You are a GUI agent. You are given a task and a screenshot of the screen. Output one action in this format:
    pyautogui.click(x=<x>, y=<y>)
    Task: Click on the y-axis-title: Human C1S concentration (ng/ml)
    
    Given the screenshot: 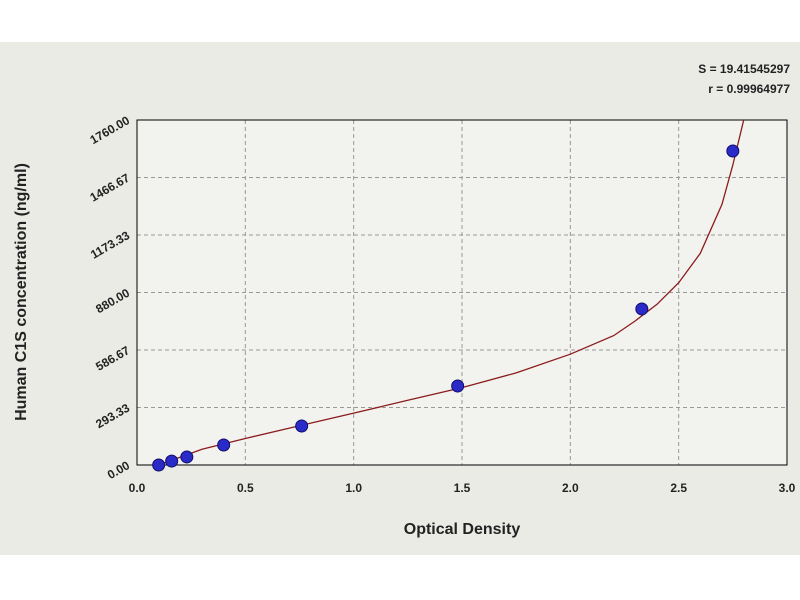 What is the action you would take?
    pyautogui.click(x=21, y=292)
    